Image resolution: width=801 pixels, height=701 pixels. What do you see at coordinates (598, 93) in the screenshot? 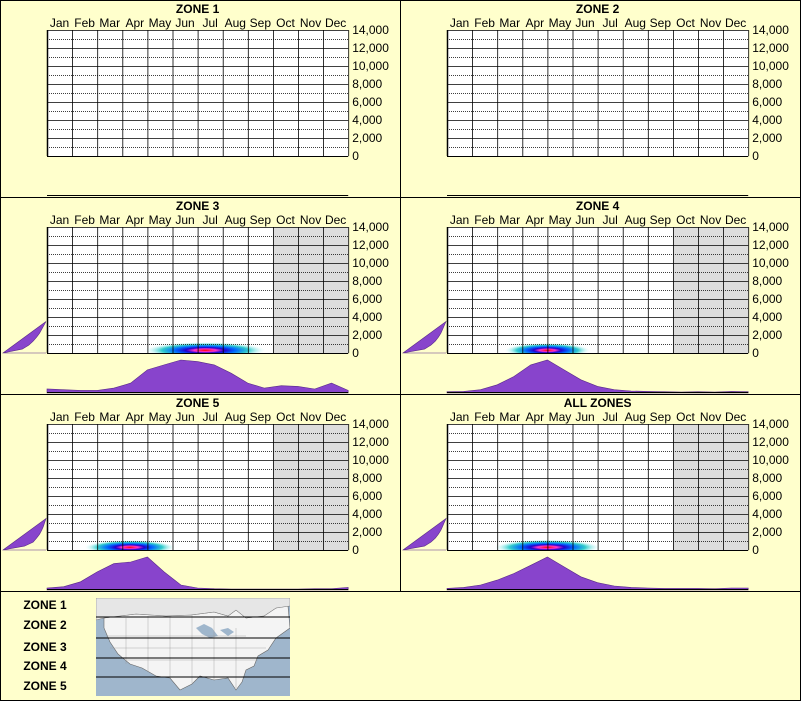
I see `plot-area` at bounding box center [598, 93].